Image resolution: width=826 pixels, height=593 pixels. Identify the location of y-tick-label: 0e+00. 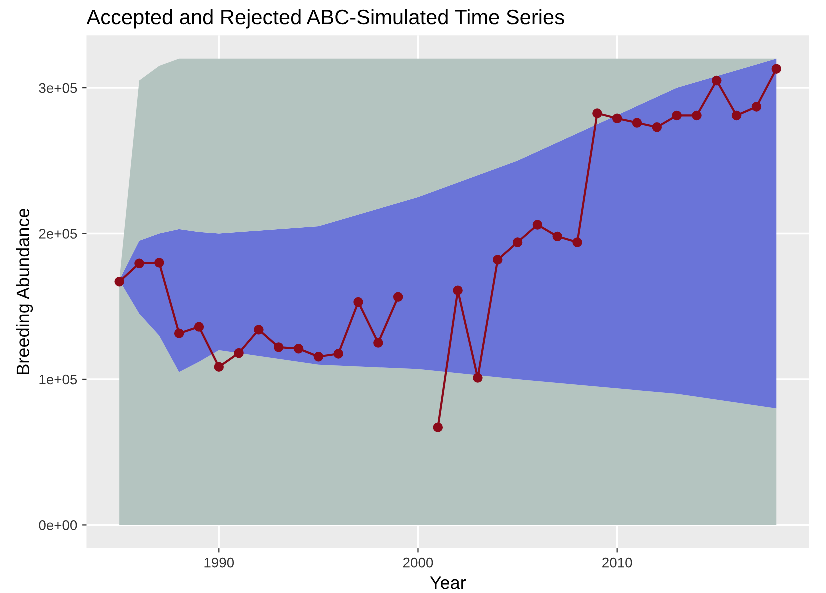
(58, 525).